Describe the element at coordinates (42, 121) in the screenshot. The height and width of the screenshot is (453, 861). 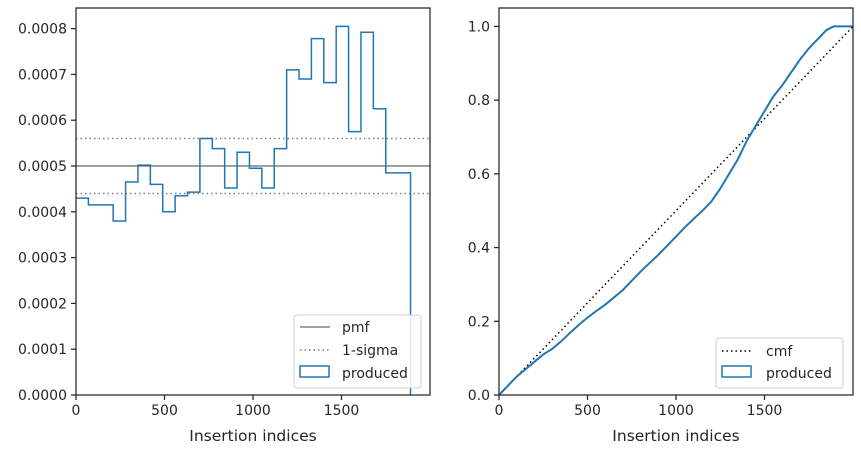
I see `y-tick-label: 0.0006` at that location.